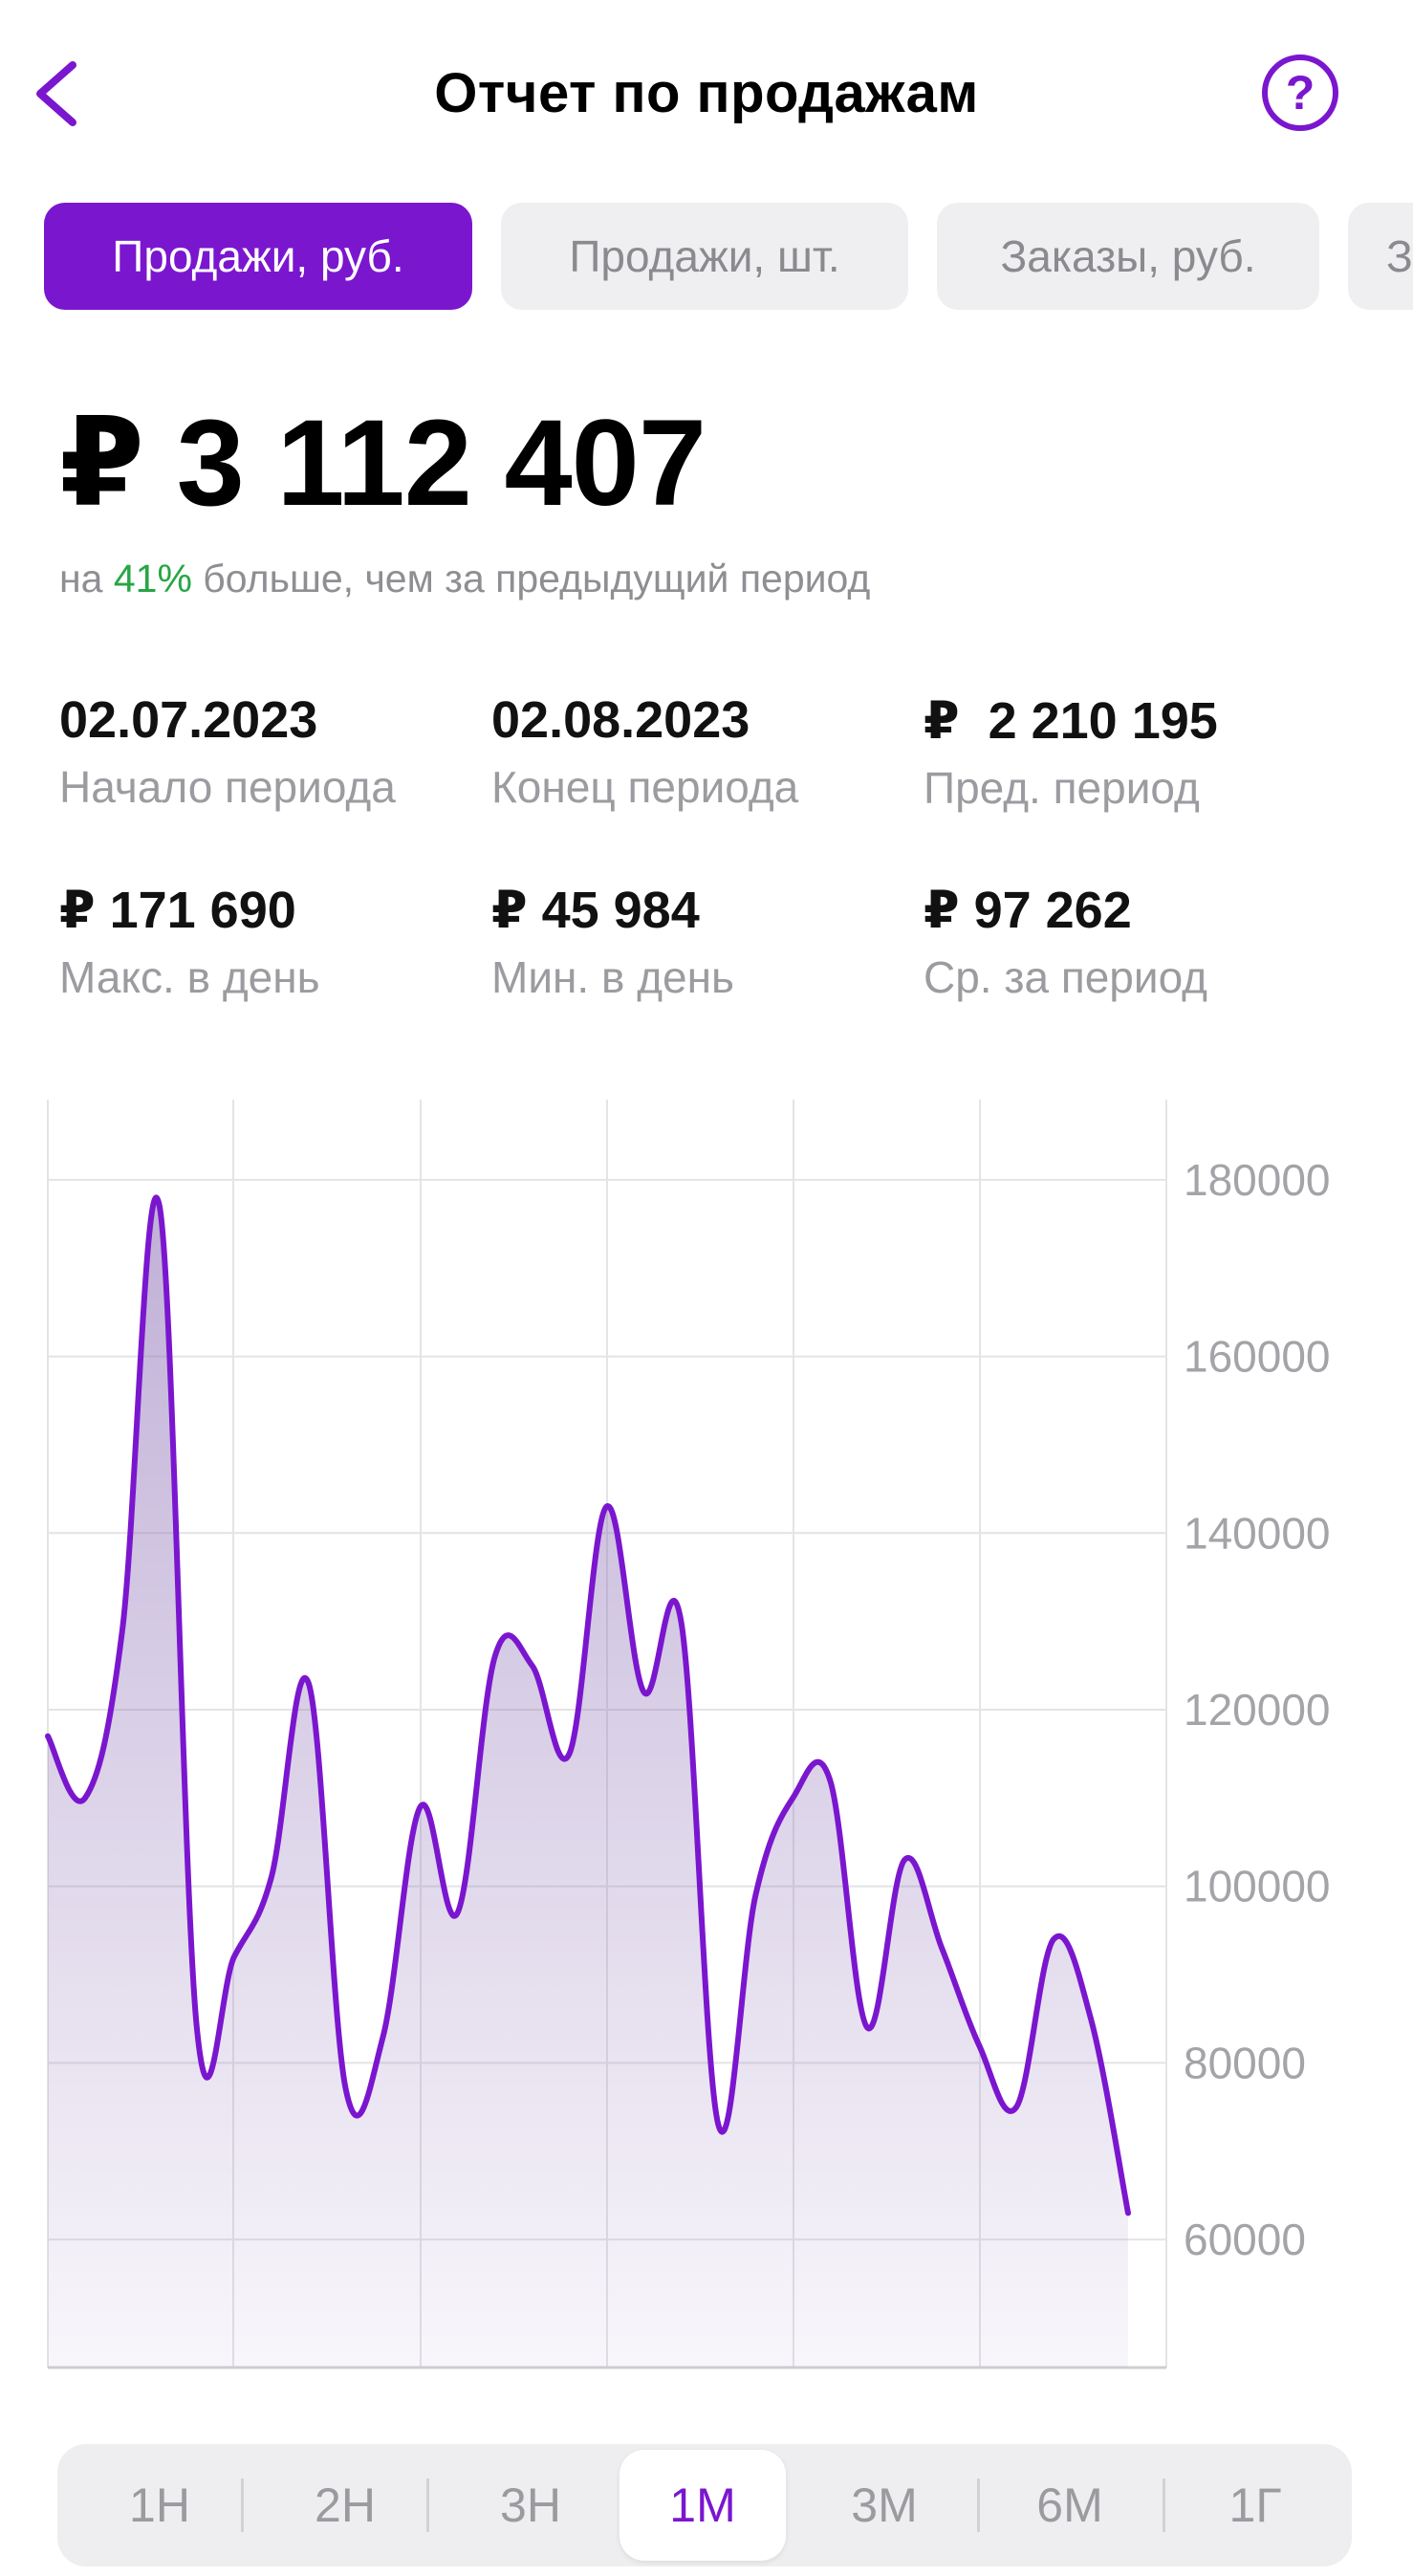 The height and width of the screenshot is (2576, 1413). I want to click on y-tick-label: 140000, so click(1257, 1533).